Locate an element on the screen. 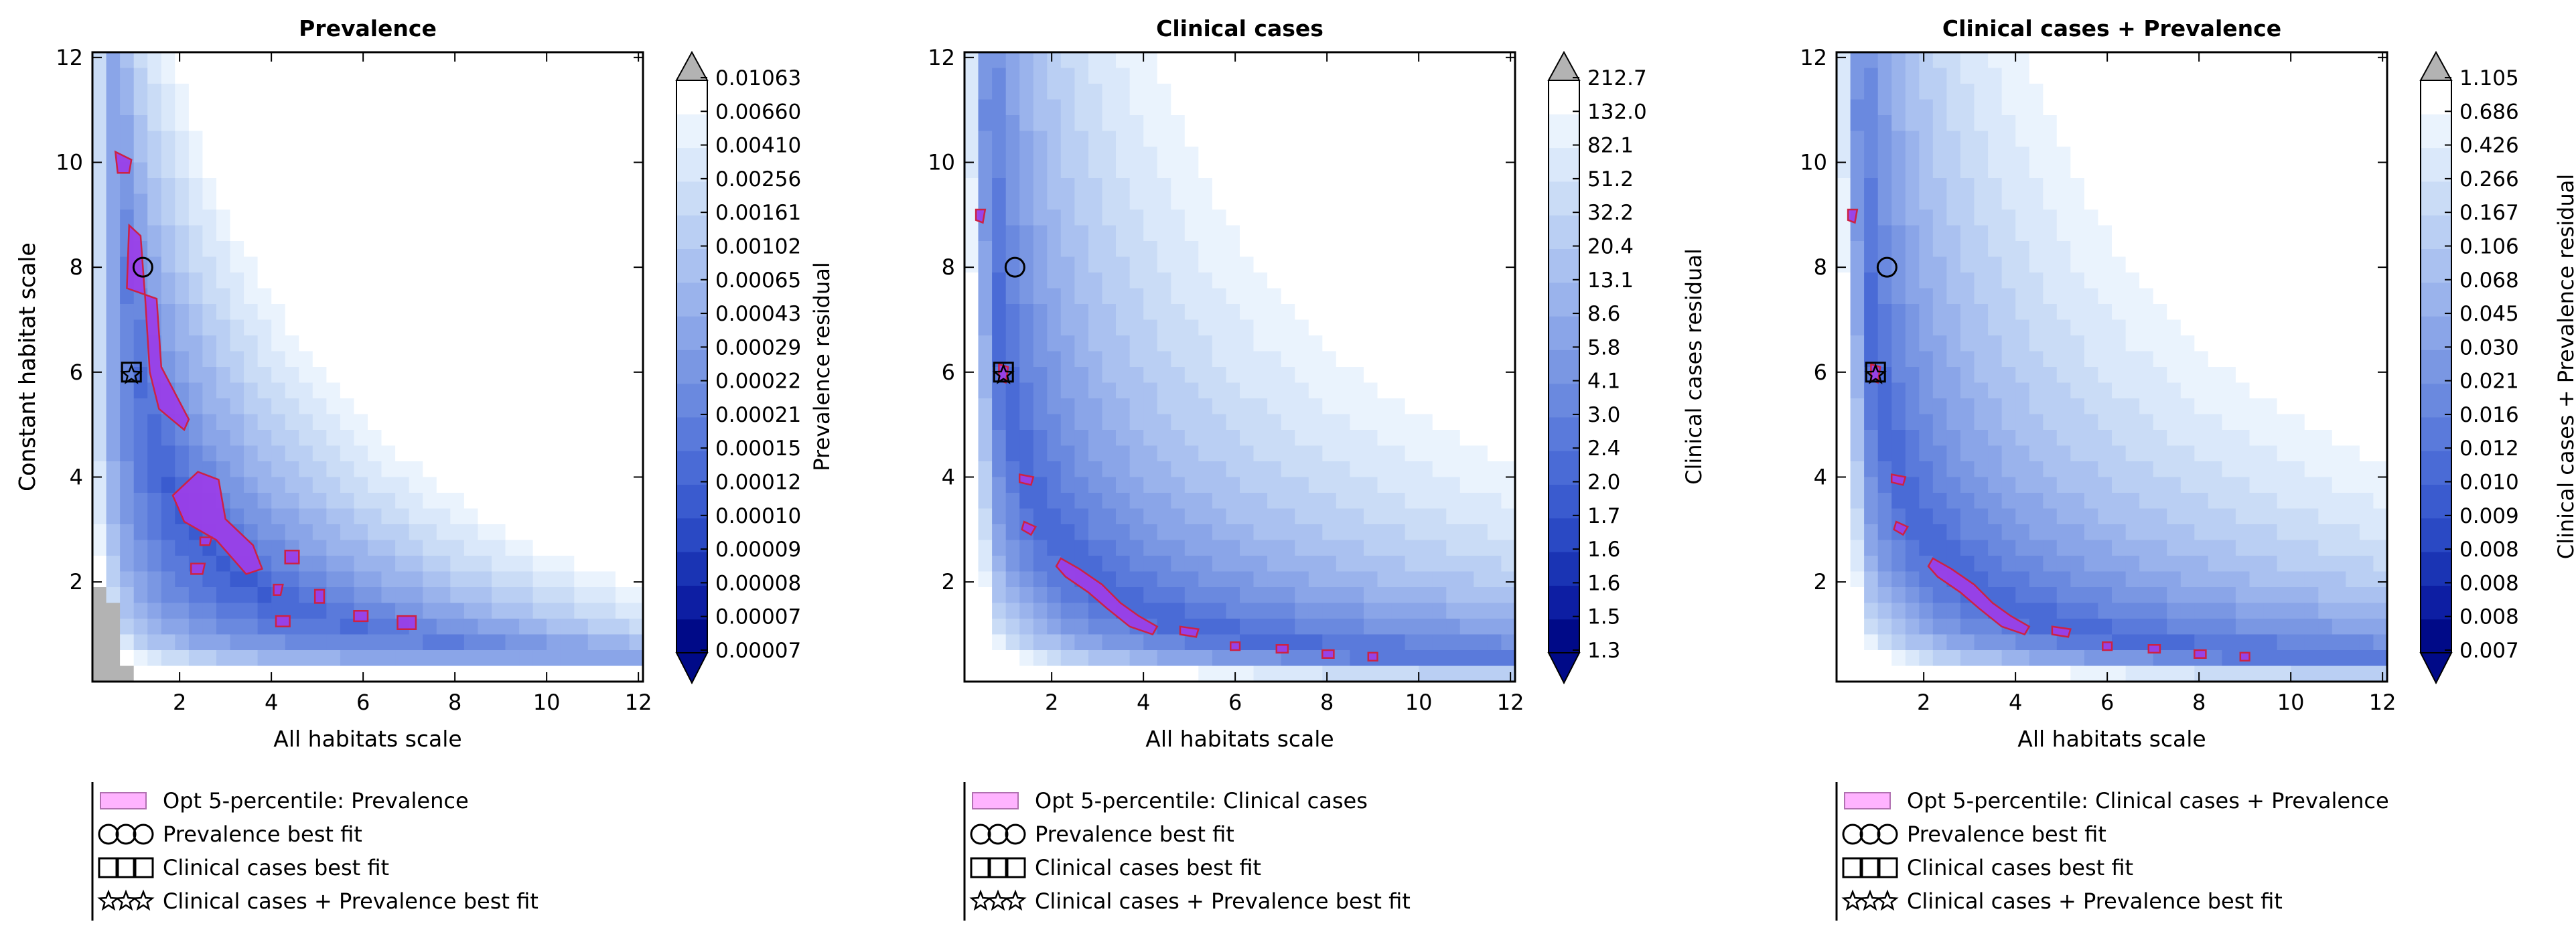  colorbar-tick-label: 0.00022 is located at coordinates (758, 382).